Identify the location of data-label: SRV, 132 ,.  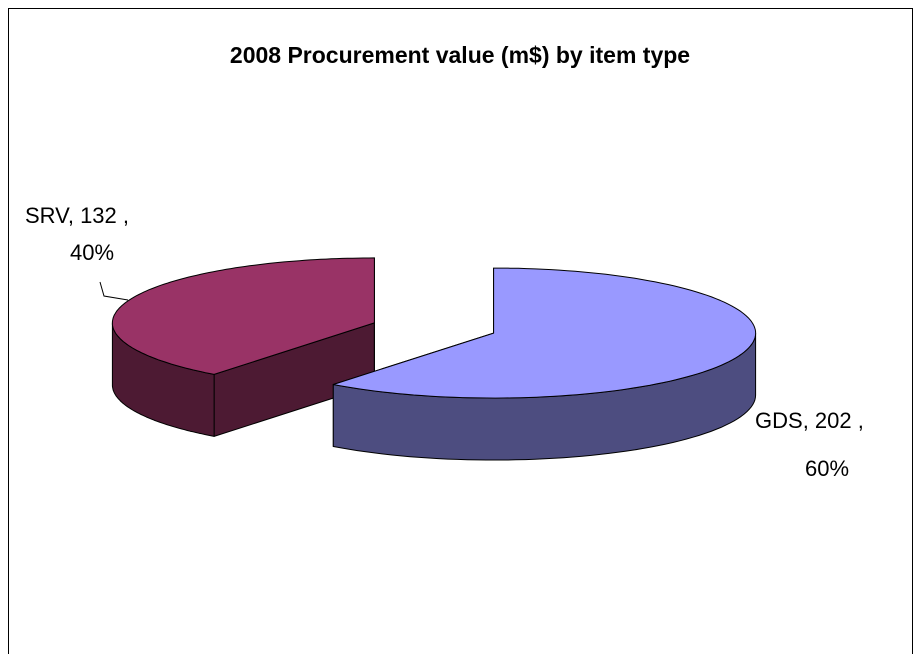
(77, 215).